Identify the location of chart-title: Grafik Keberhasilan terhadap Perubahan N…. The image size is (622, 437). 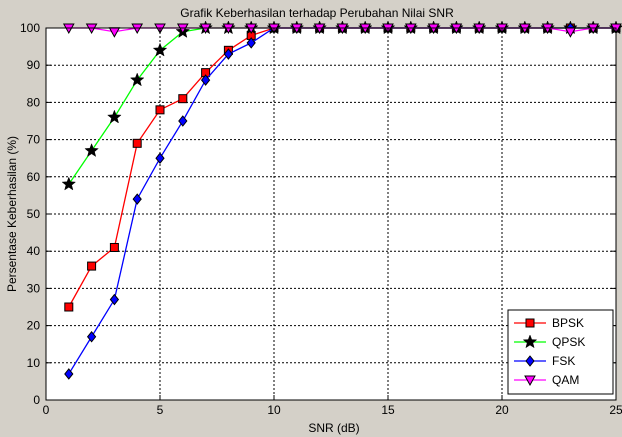
(317, 13).